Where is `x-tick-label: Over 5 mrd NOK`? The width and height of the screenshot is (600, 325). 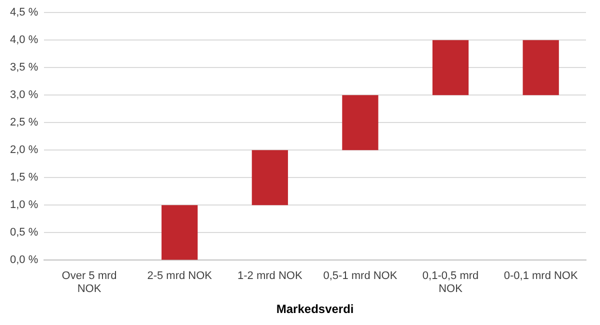
x-tick-label: Over 5 mrd NOK is located at coordinates (89, 283).